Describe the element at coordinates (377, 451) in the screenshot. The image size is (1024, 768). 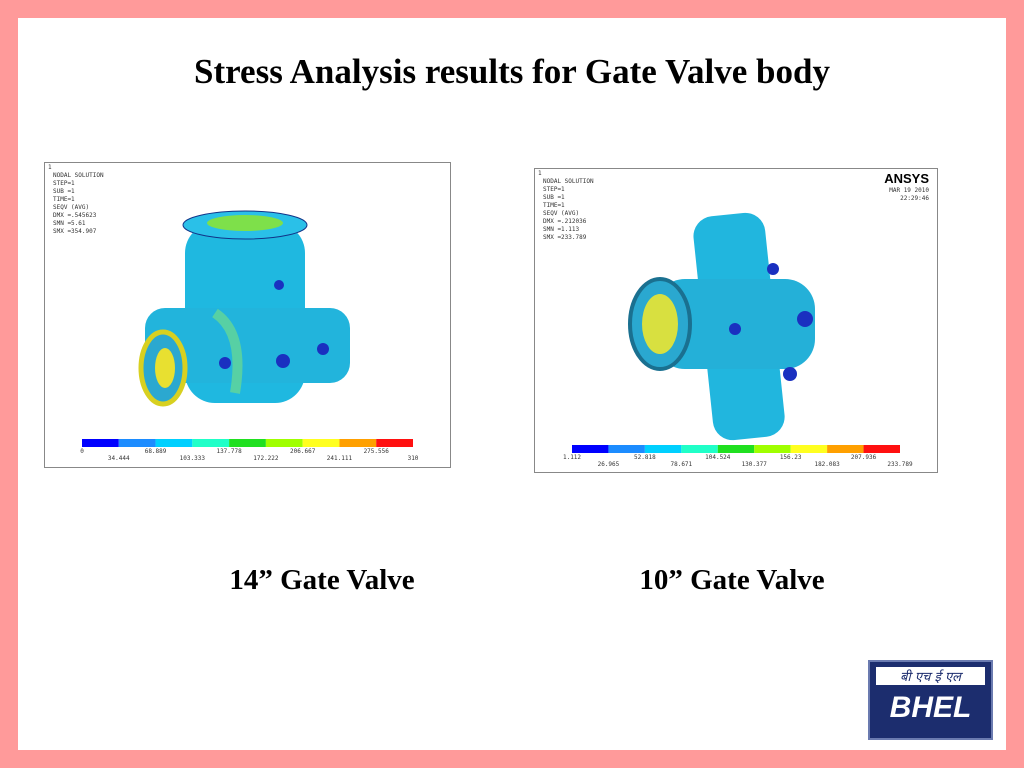
I see `legend-label: 275.556` at that location.